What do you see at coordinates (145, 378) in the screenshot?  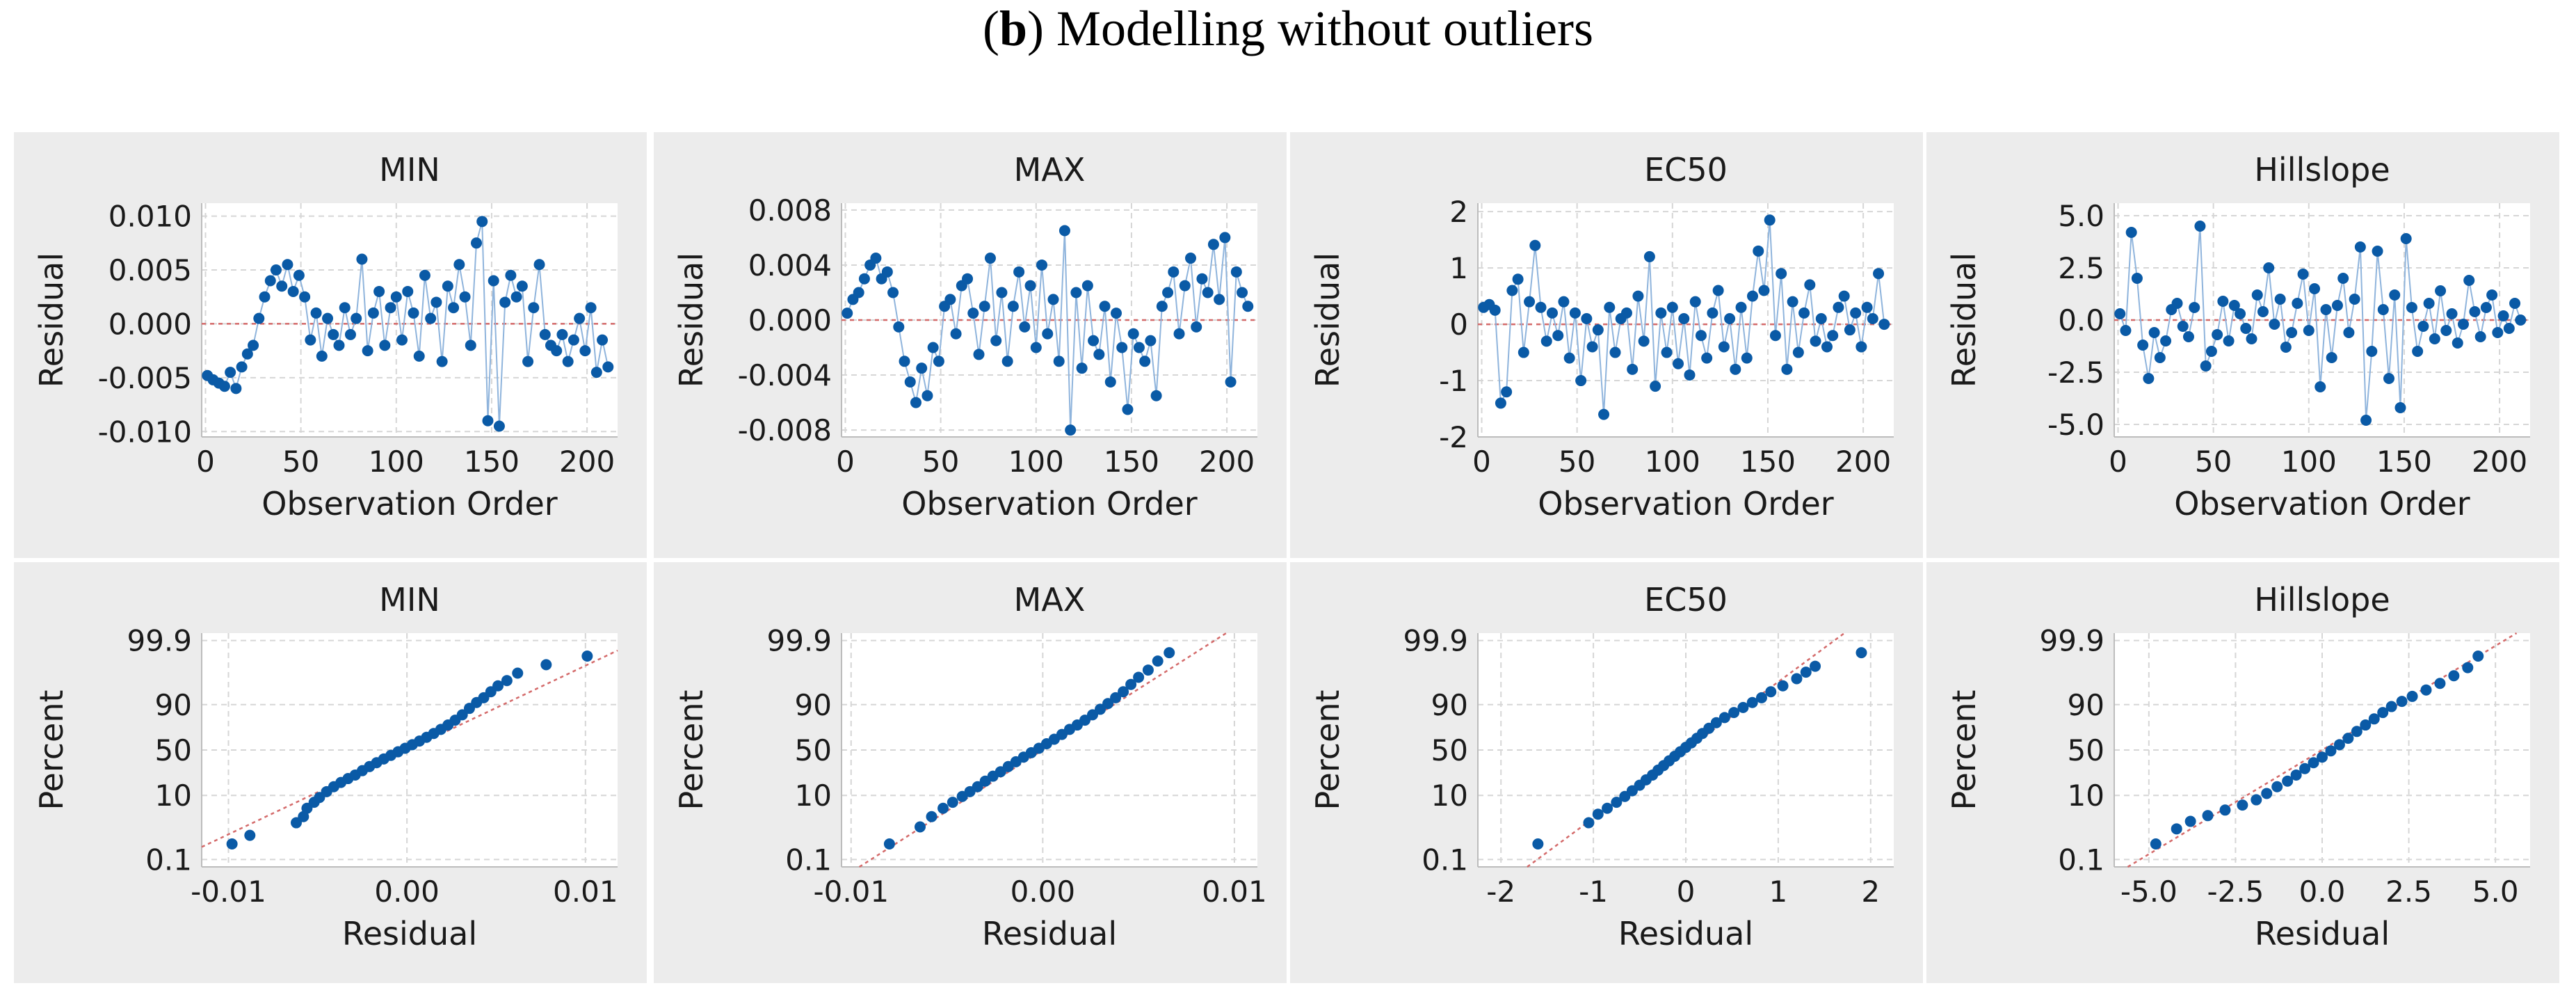 I see `y-tick-label: -0.005` at bounding box center [145, 378].